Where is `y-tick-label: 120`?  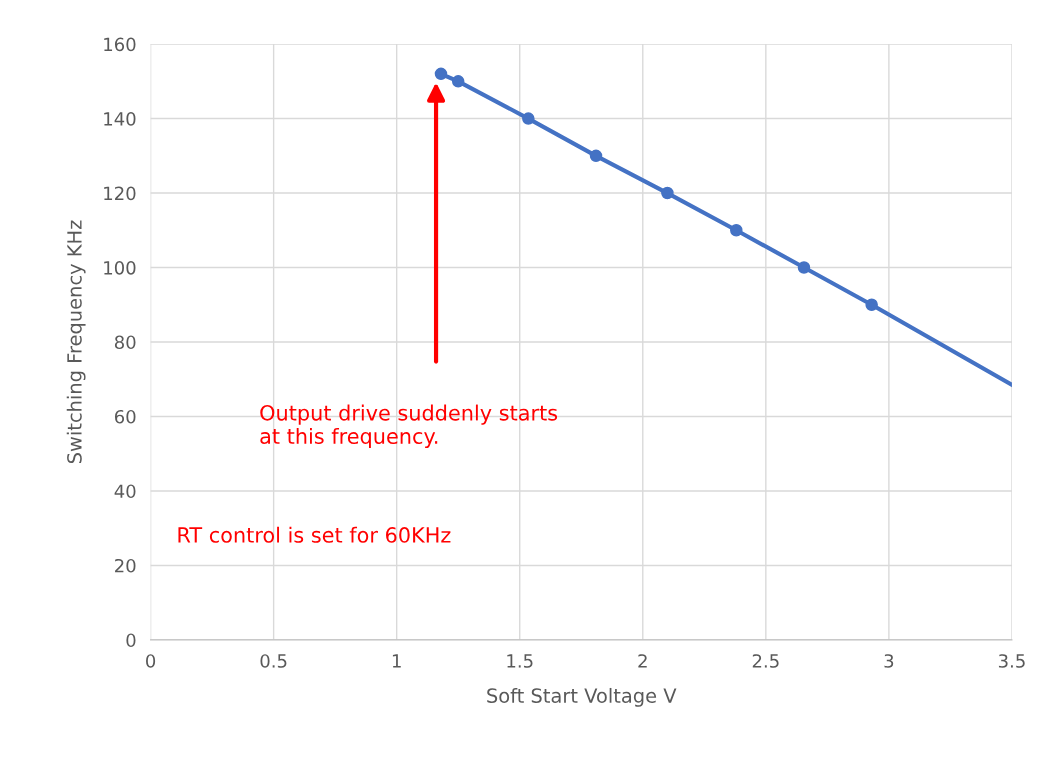 y-tick-label: 120 is located at coordinates (120, 193).